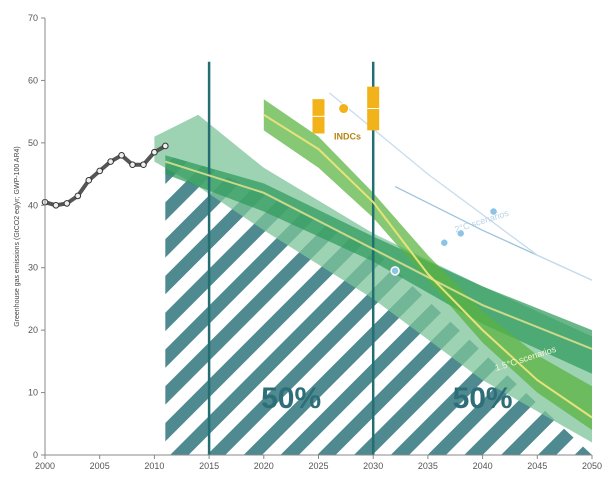 The image size is (605, 477). I want to click on x-tick-label: 2025, so click(318, 466).